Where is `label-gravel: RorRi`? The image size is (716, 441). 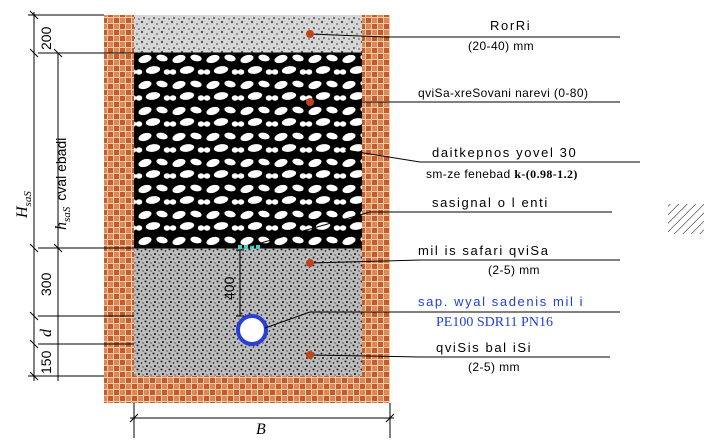
label-gravel: RorRi is located at coordinates (510, 25).